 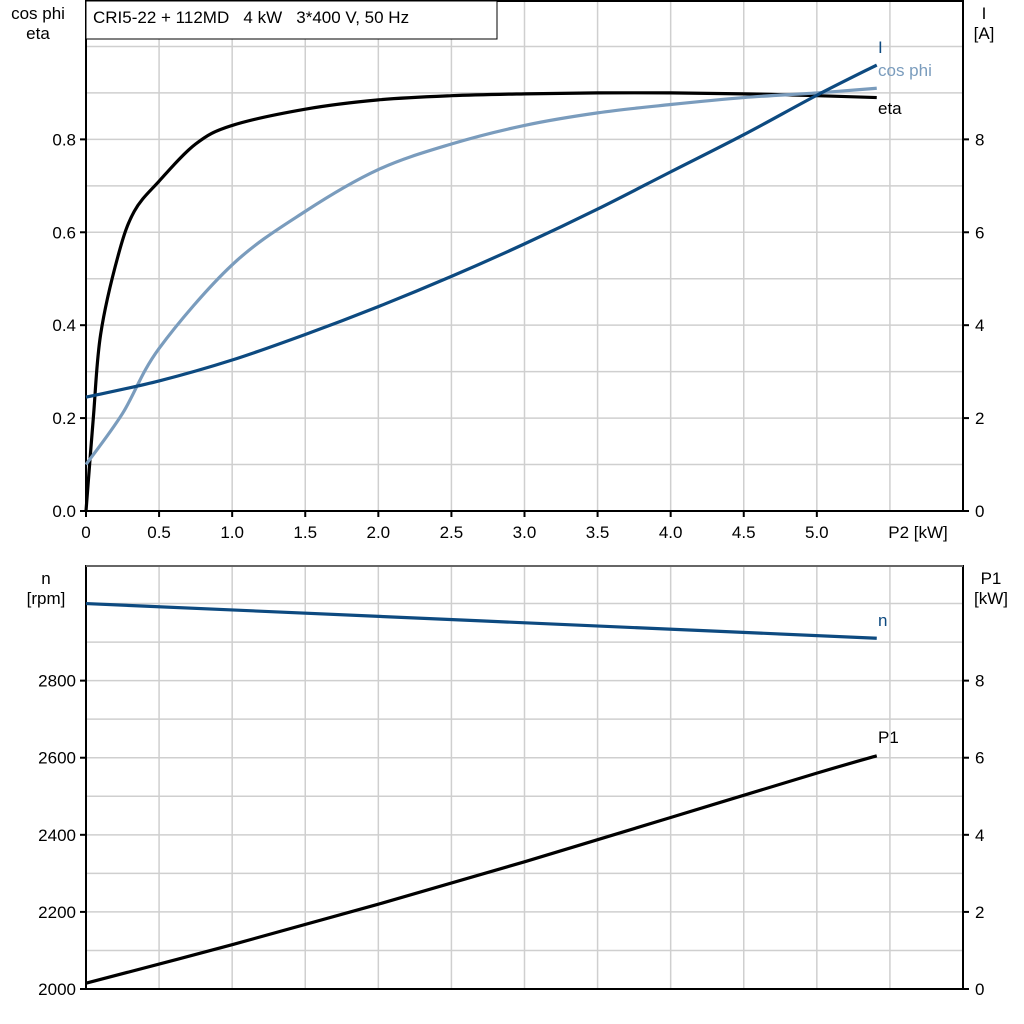 I want to click on series-label-i: I, so click(x=880, y=47).